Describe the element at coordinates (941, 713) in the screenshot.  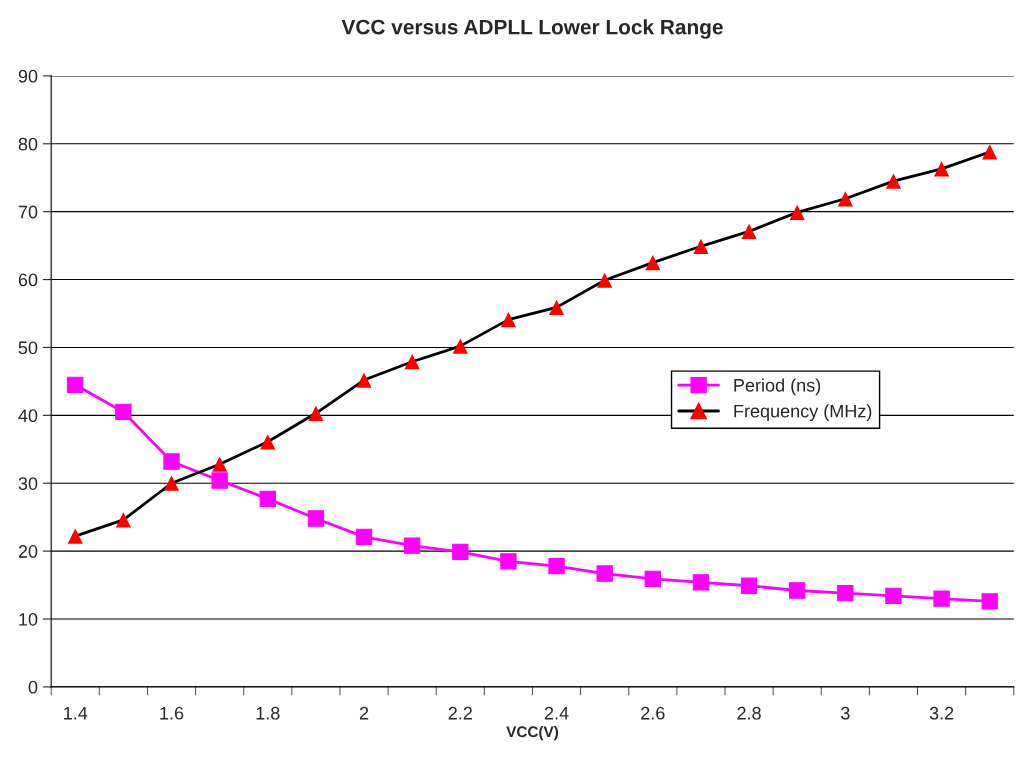
I see `x-tick-label: 3.2` at that location.